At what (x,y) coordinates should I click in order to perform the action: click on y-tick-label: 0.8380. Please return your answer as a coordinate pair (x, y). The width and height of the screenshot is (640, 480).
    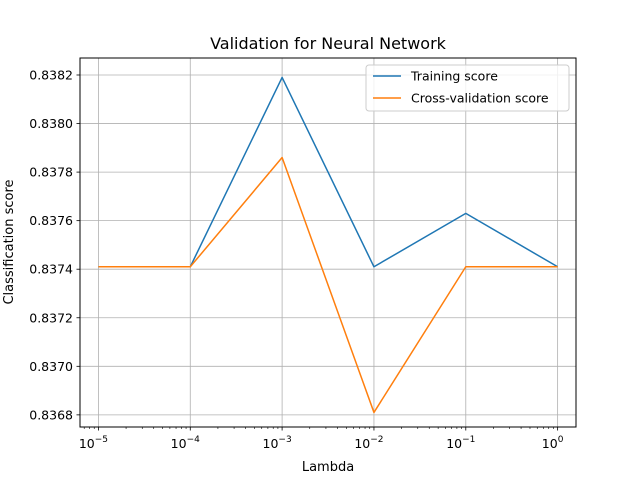
    Looking at the image, I should click on (51, 123).